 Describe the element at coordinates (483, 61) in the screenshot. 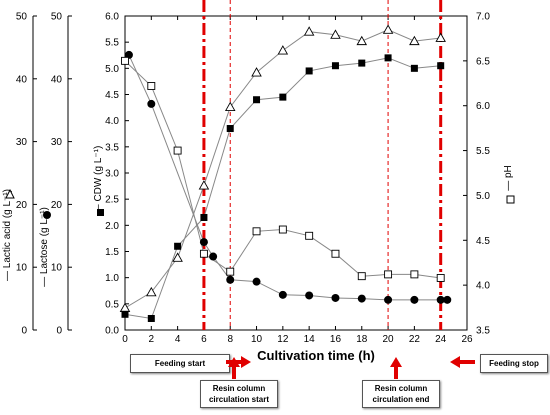

I see `ph-axis-tick-label: 6.5` at that location.